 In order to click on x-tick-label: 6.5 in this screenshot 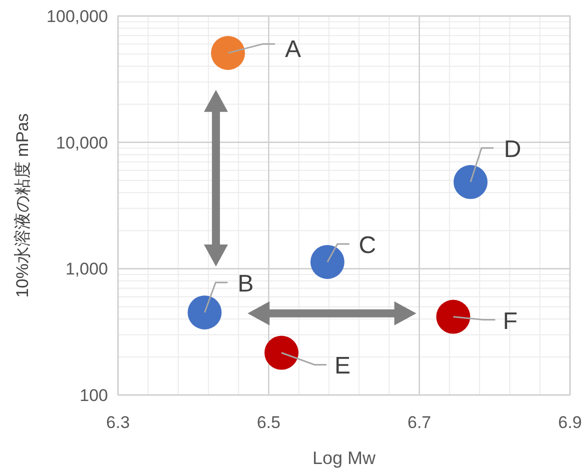, I will do `click(268, 422)`.